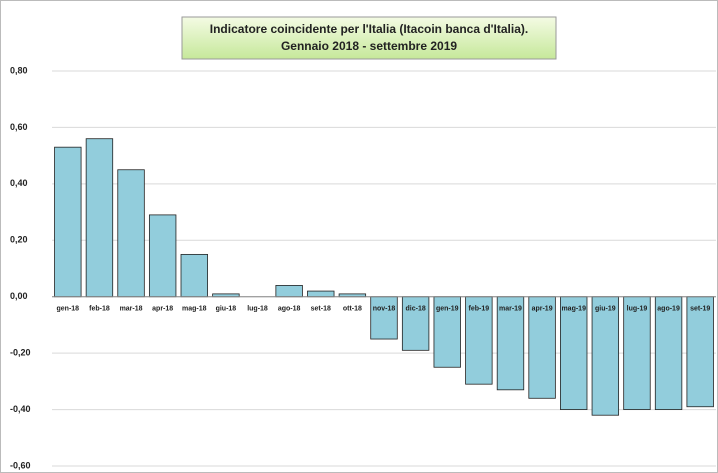 The height and width of the screenshot is (473, 718). Describe the element at coordinates (68, 309) in the screenshot. I see `x-tick-label: gen-18` at that location.